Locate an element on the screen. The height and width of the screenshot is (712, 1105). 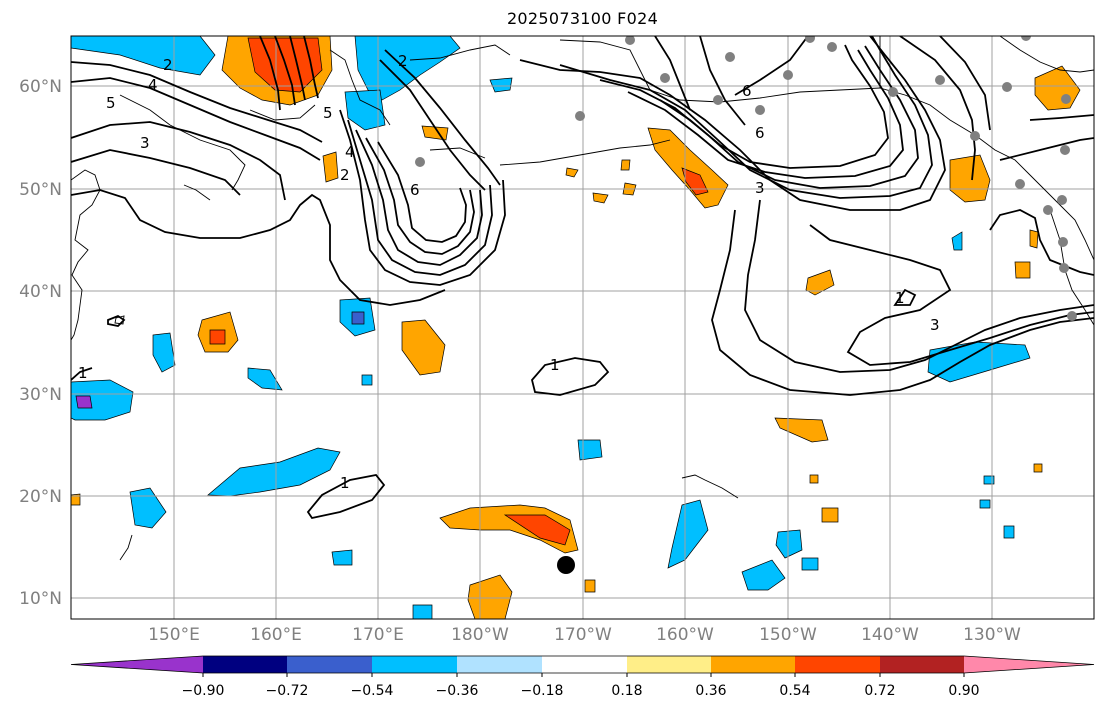
lon-label: 150°W is located at coordinates (788, 635).